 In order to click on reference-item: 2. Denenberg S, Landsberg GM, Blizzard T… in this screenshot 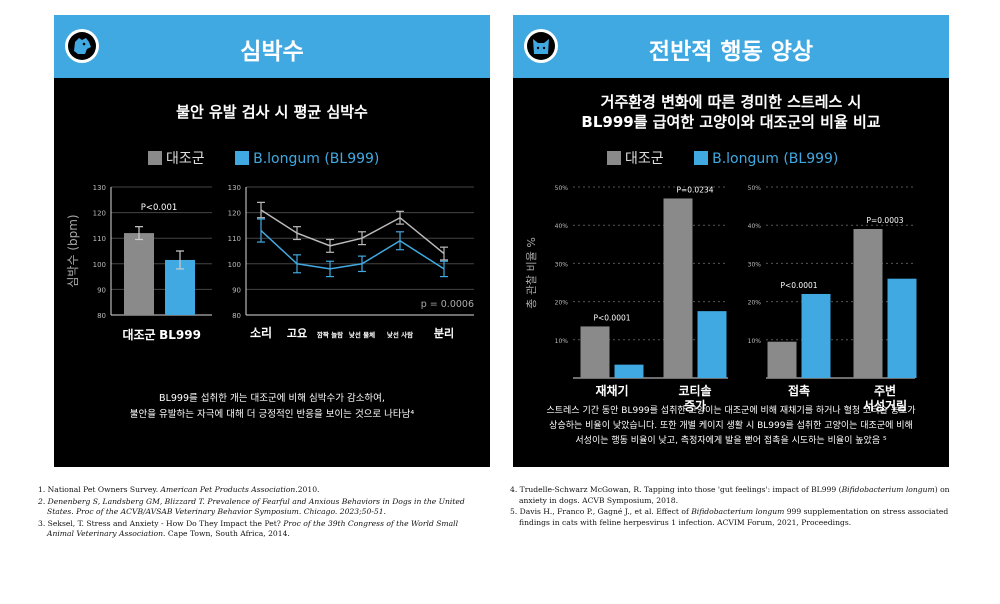, I will do `click(251, 506)`.